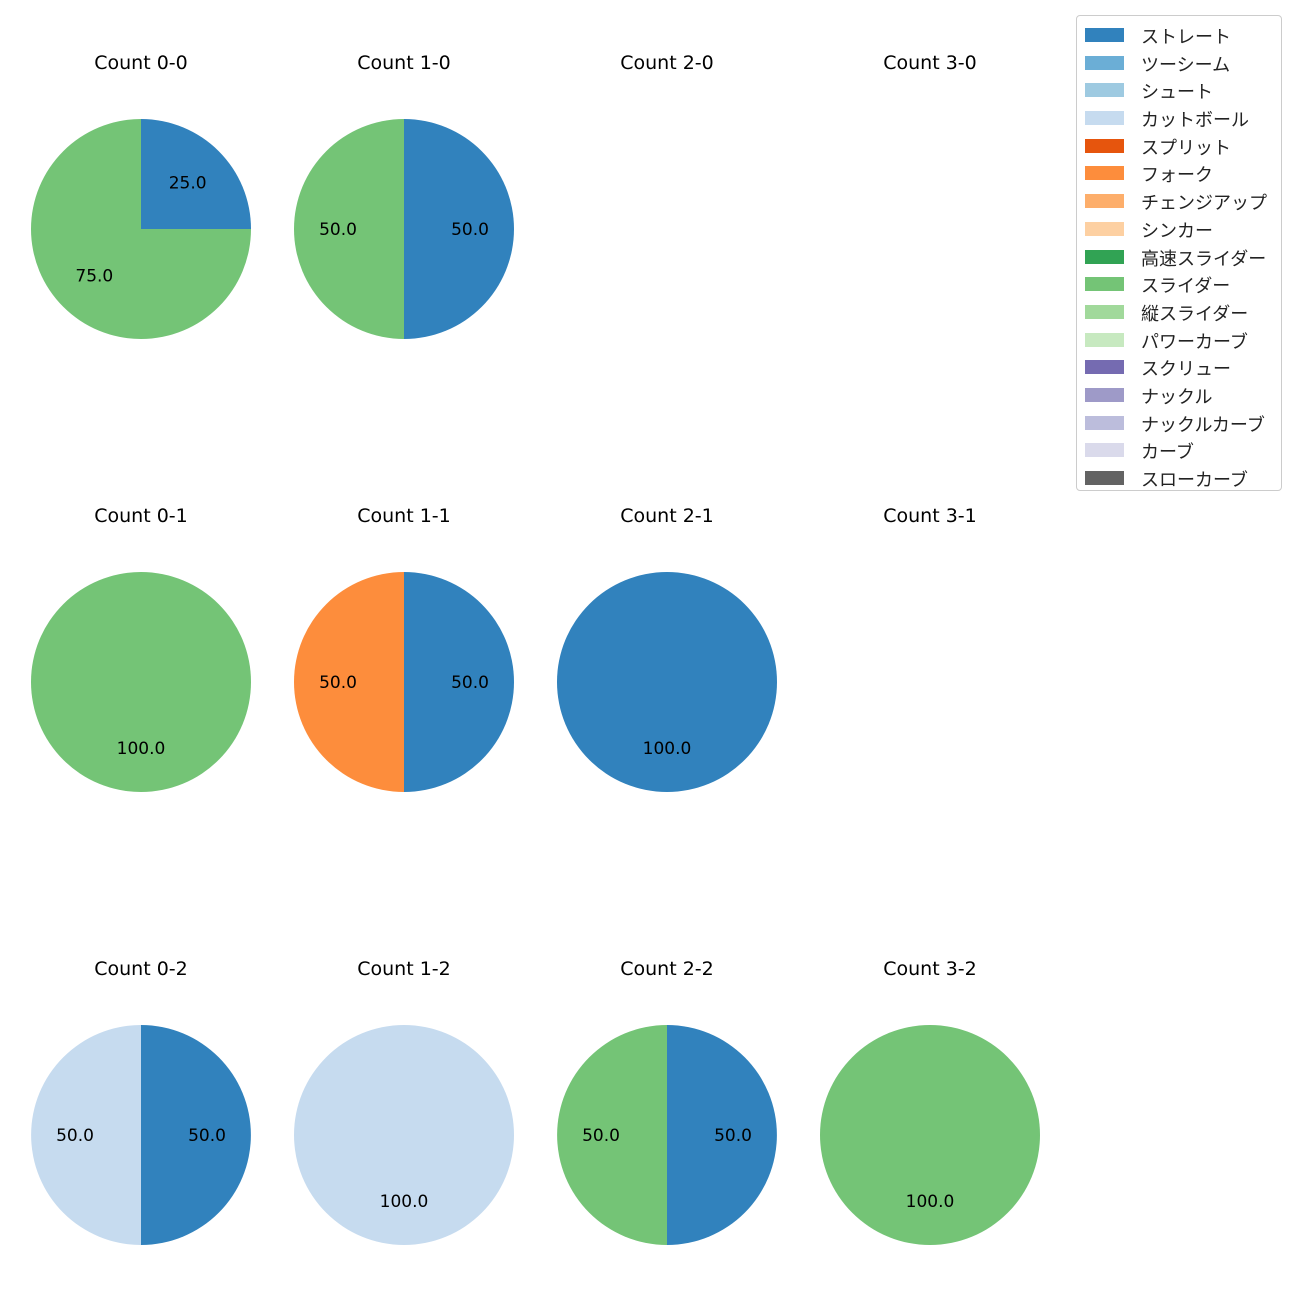 This screenshot has height=1300, width=1300. I want to click on panel-title: Count 0-1, so click(141, 516).